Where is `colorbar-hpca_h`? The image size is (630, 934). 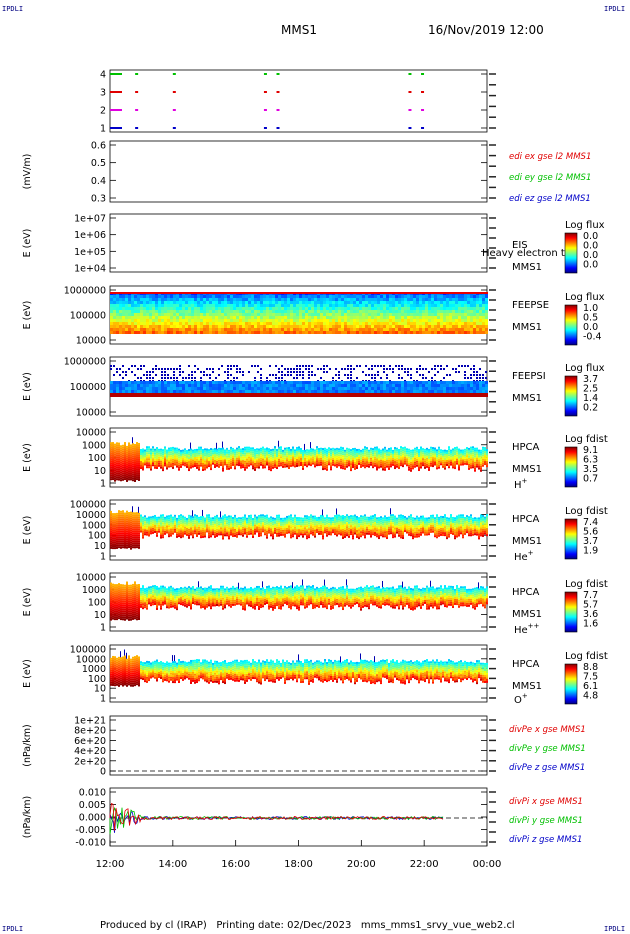 colorbar-hpca_h is located at coordinates (571, 467).